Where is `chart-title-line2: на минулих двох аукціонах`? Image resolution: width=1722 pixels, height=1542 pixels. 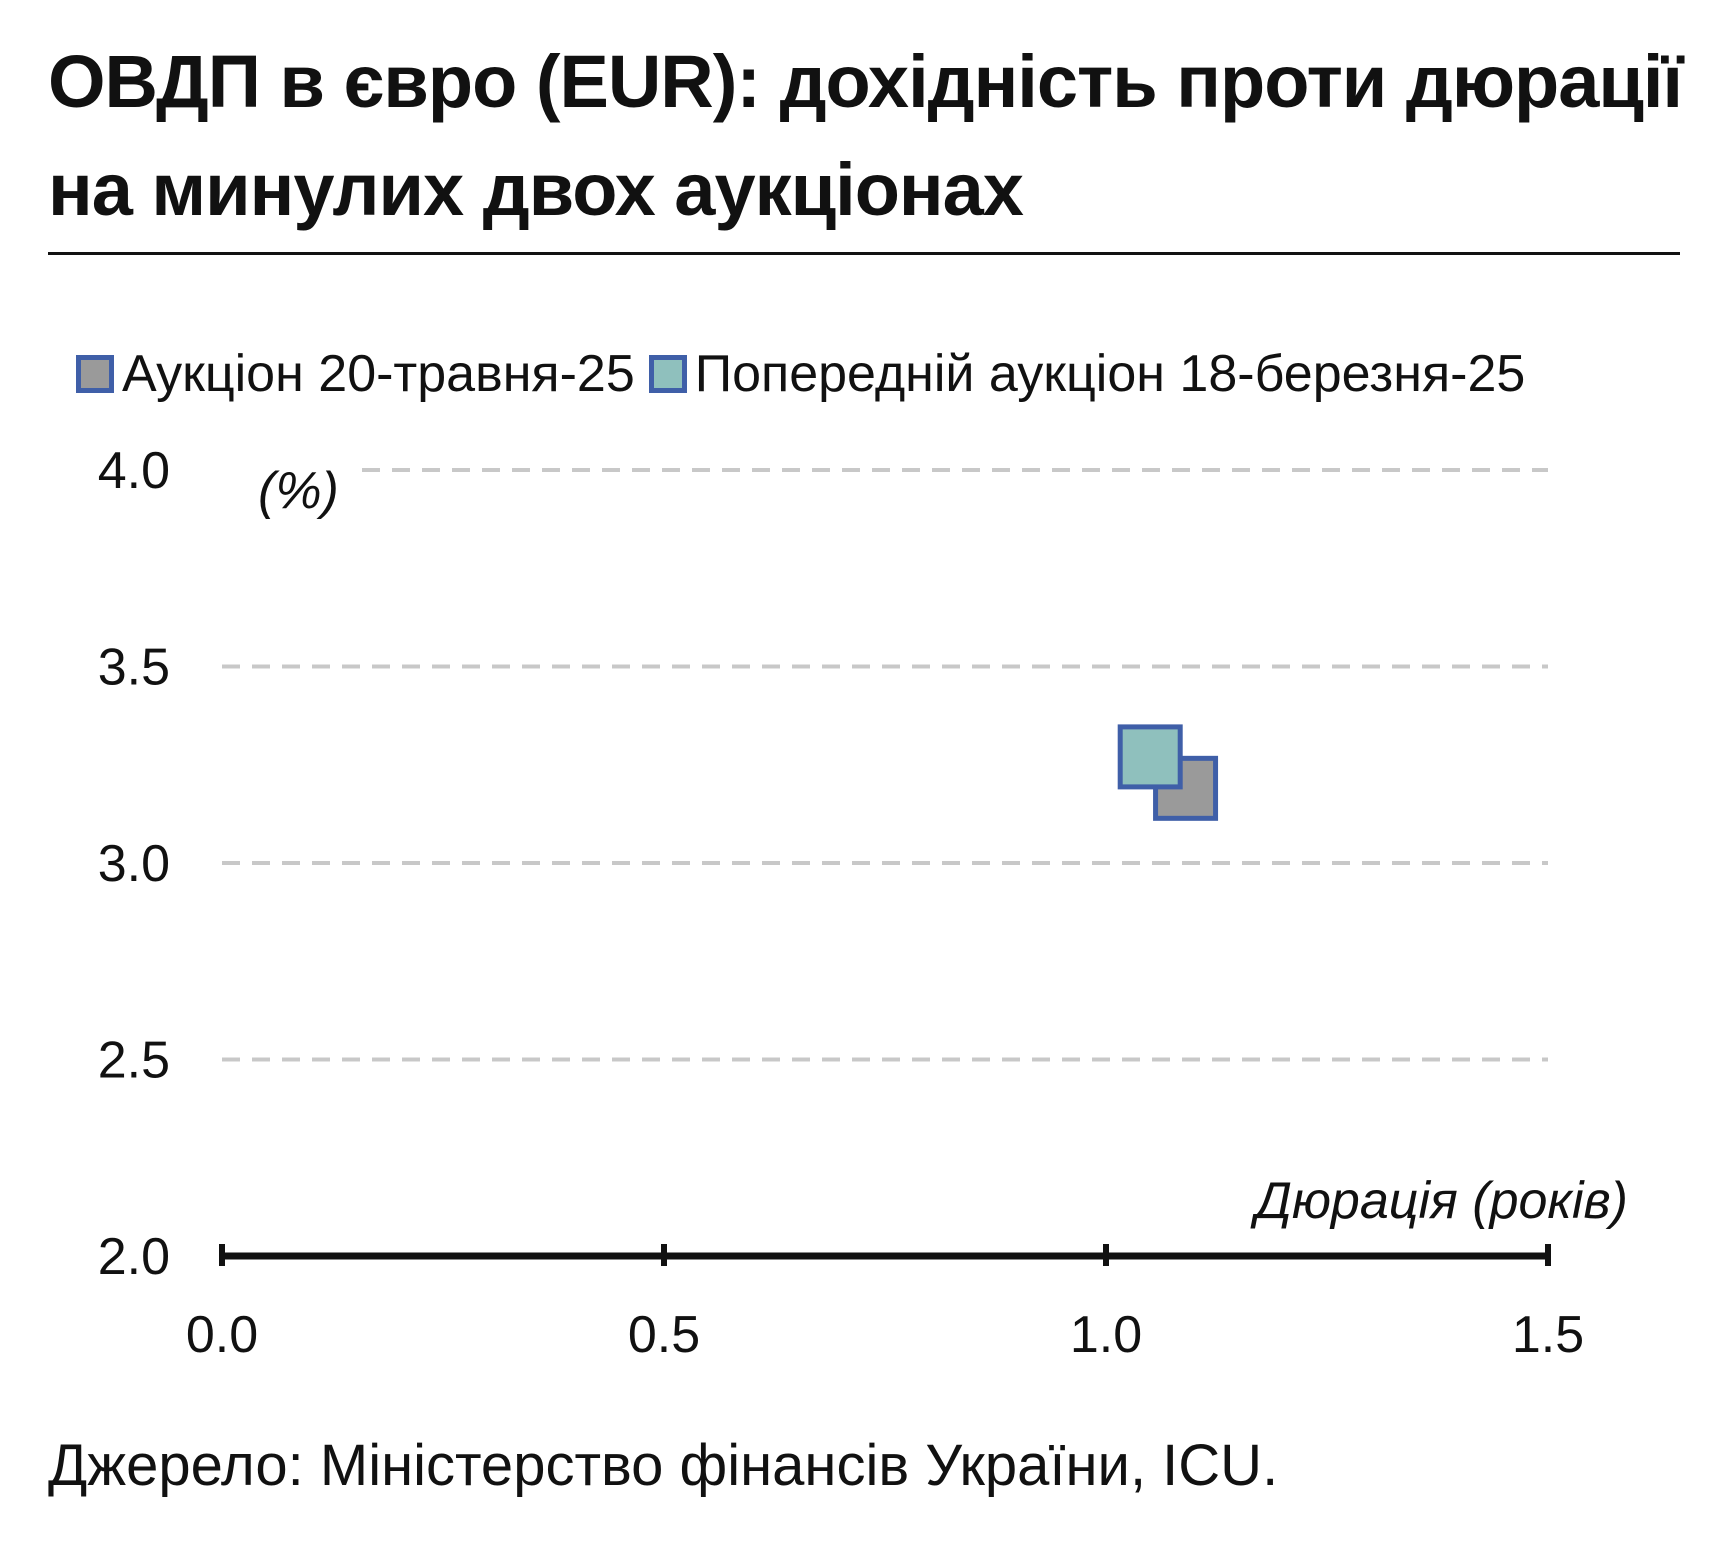
chart-title-line2: на минулих двох аукціонах is located at coordinates (536, 189).